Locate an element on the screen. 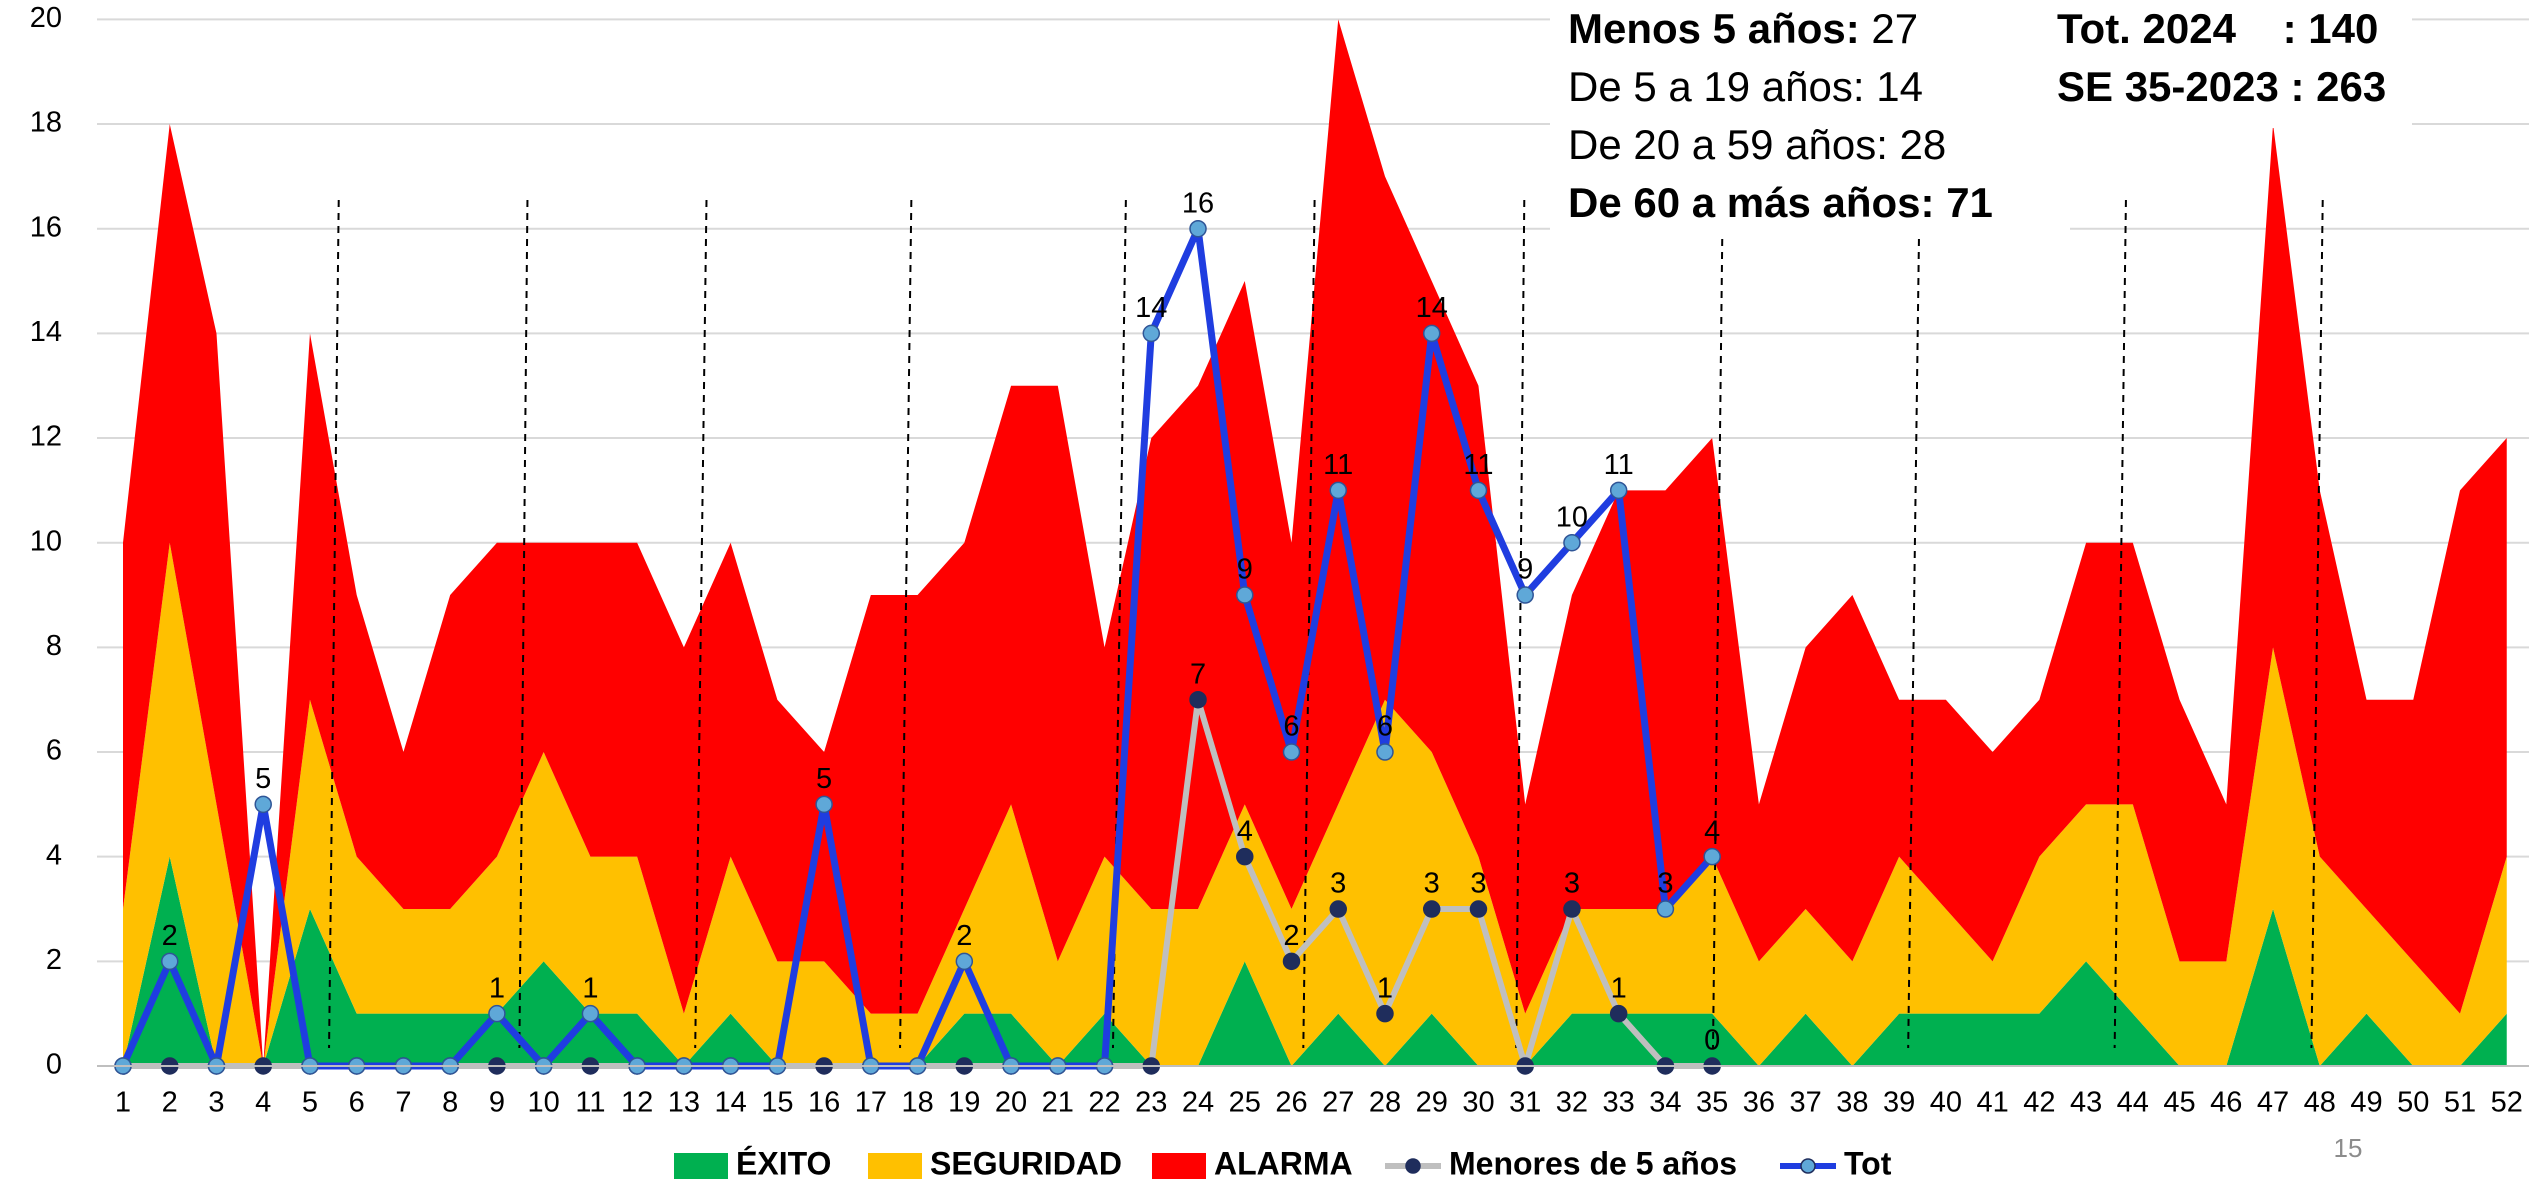  x-tick-label: 28 is located at coordinates (1385, 1103).